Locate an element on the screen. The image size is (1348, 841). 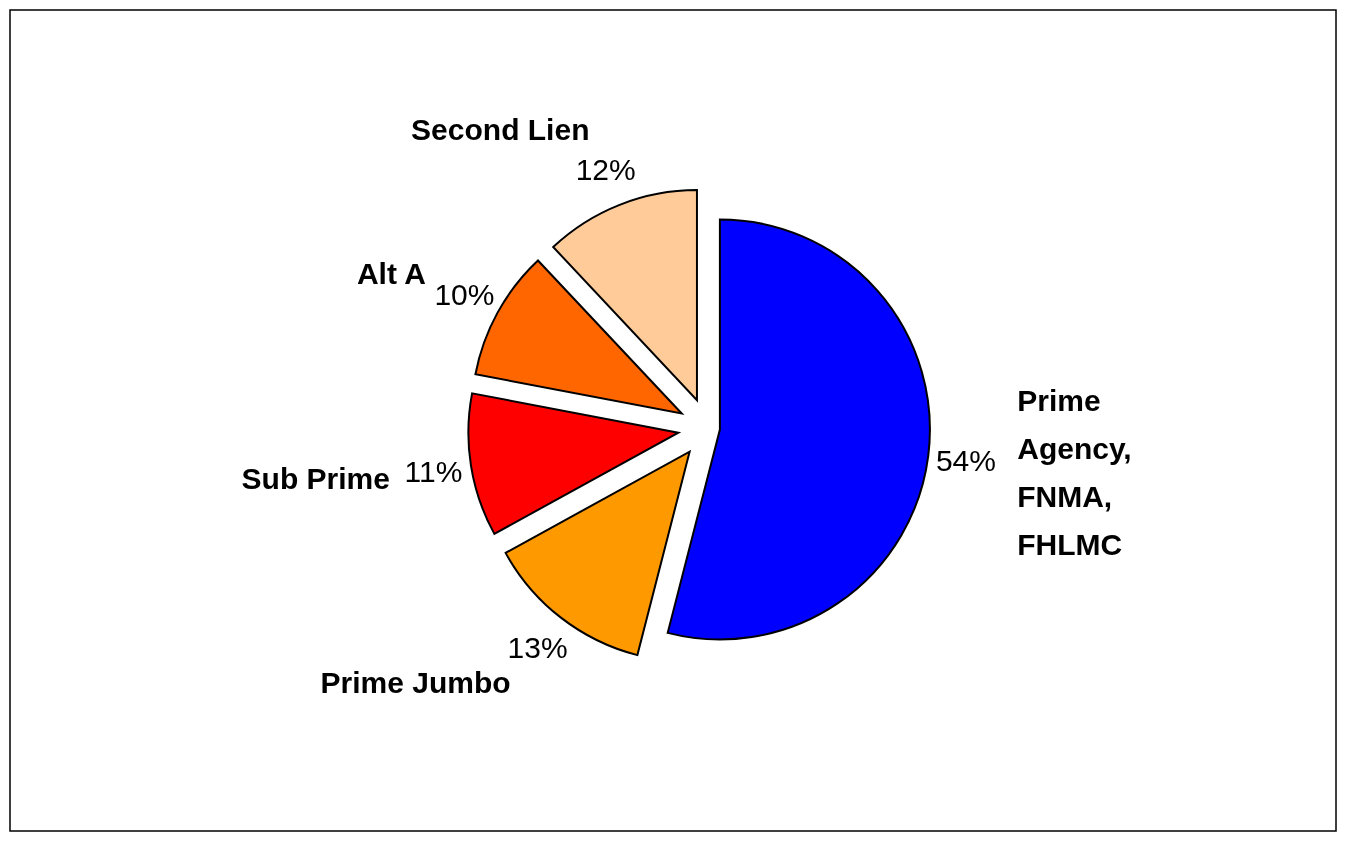
slice-label: Sub Prime is located at coordinates (315, 478).